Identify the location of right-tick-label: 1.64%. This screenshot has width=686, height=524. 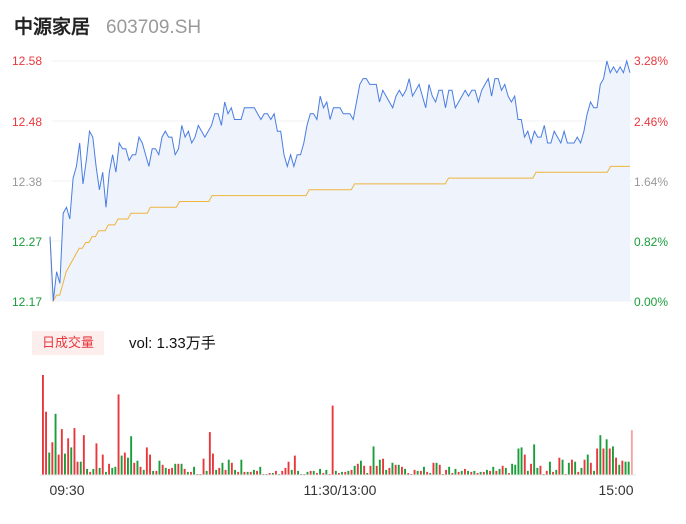
(651, 182).